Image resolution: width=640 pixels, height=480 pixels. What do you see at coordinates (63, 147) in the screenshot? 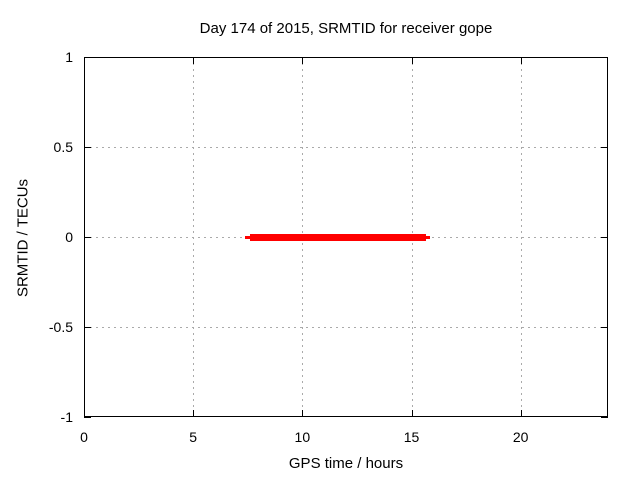
I see `y-tick-label: 0.5` at bounding box center [63, 147].